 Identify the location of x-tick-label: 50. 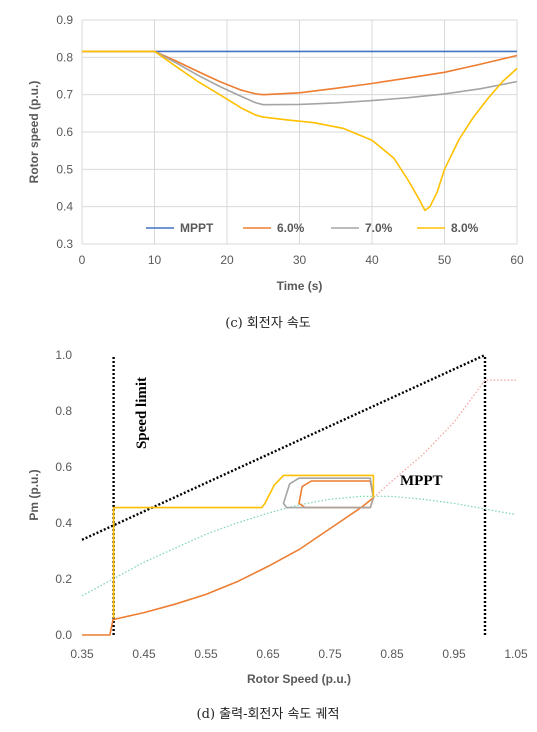
(445, 260).